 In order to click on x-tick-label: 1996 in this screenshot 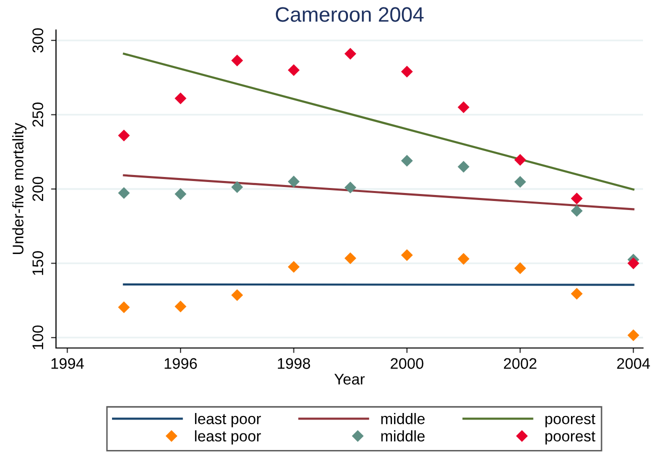, I will do `click(180, 363)`.